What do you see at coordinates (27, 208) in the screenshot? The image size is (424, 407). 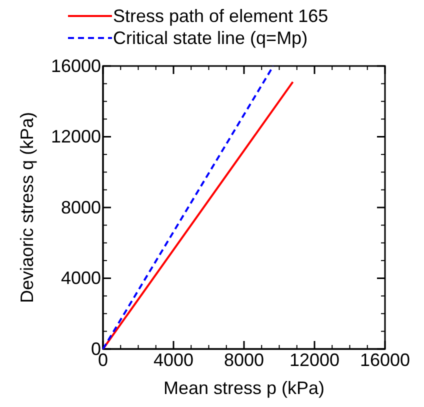 I see `y-axis-title: Deviaoric stress q (kPa)` at bounding box center [27, 208].